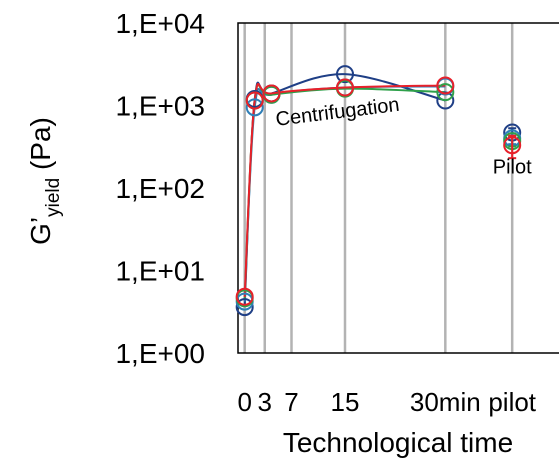  I want to click on x-axis-label: Technological time, so click(398, 442).